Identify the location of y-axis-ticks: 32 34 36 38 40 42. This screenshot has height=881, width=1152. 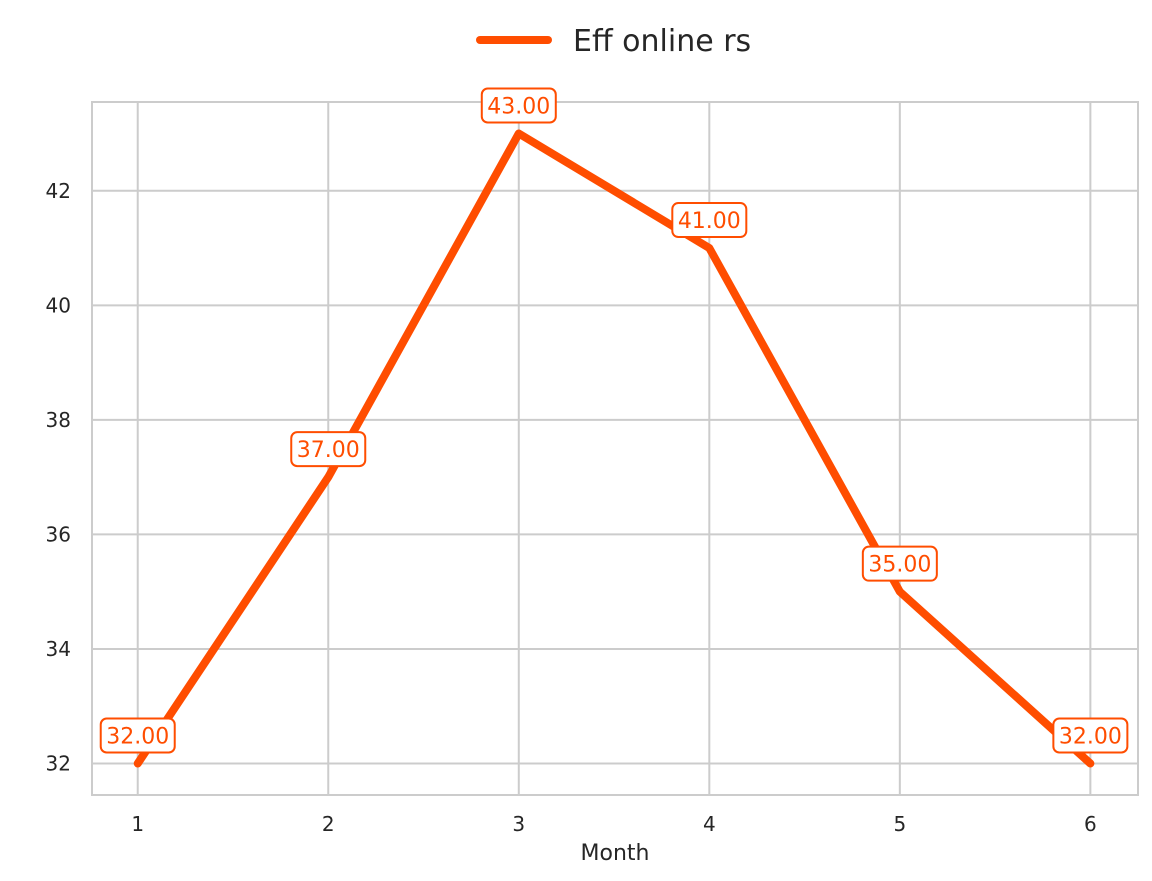
(58, 477).